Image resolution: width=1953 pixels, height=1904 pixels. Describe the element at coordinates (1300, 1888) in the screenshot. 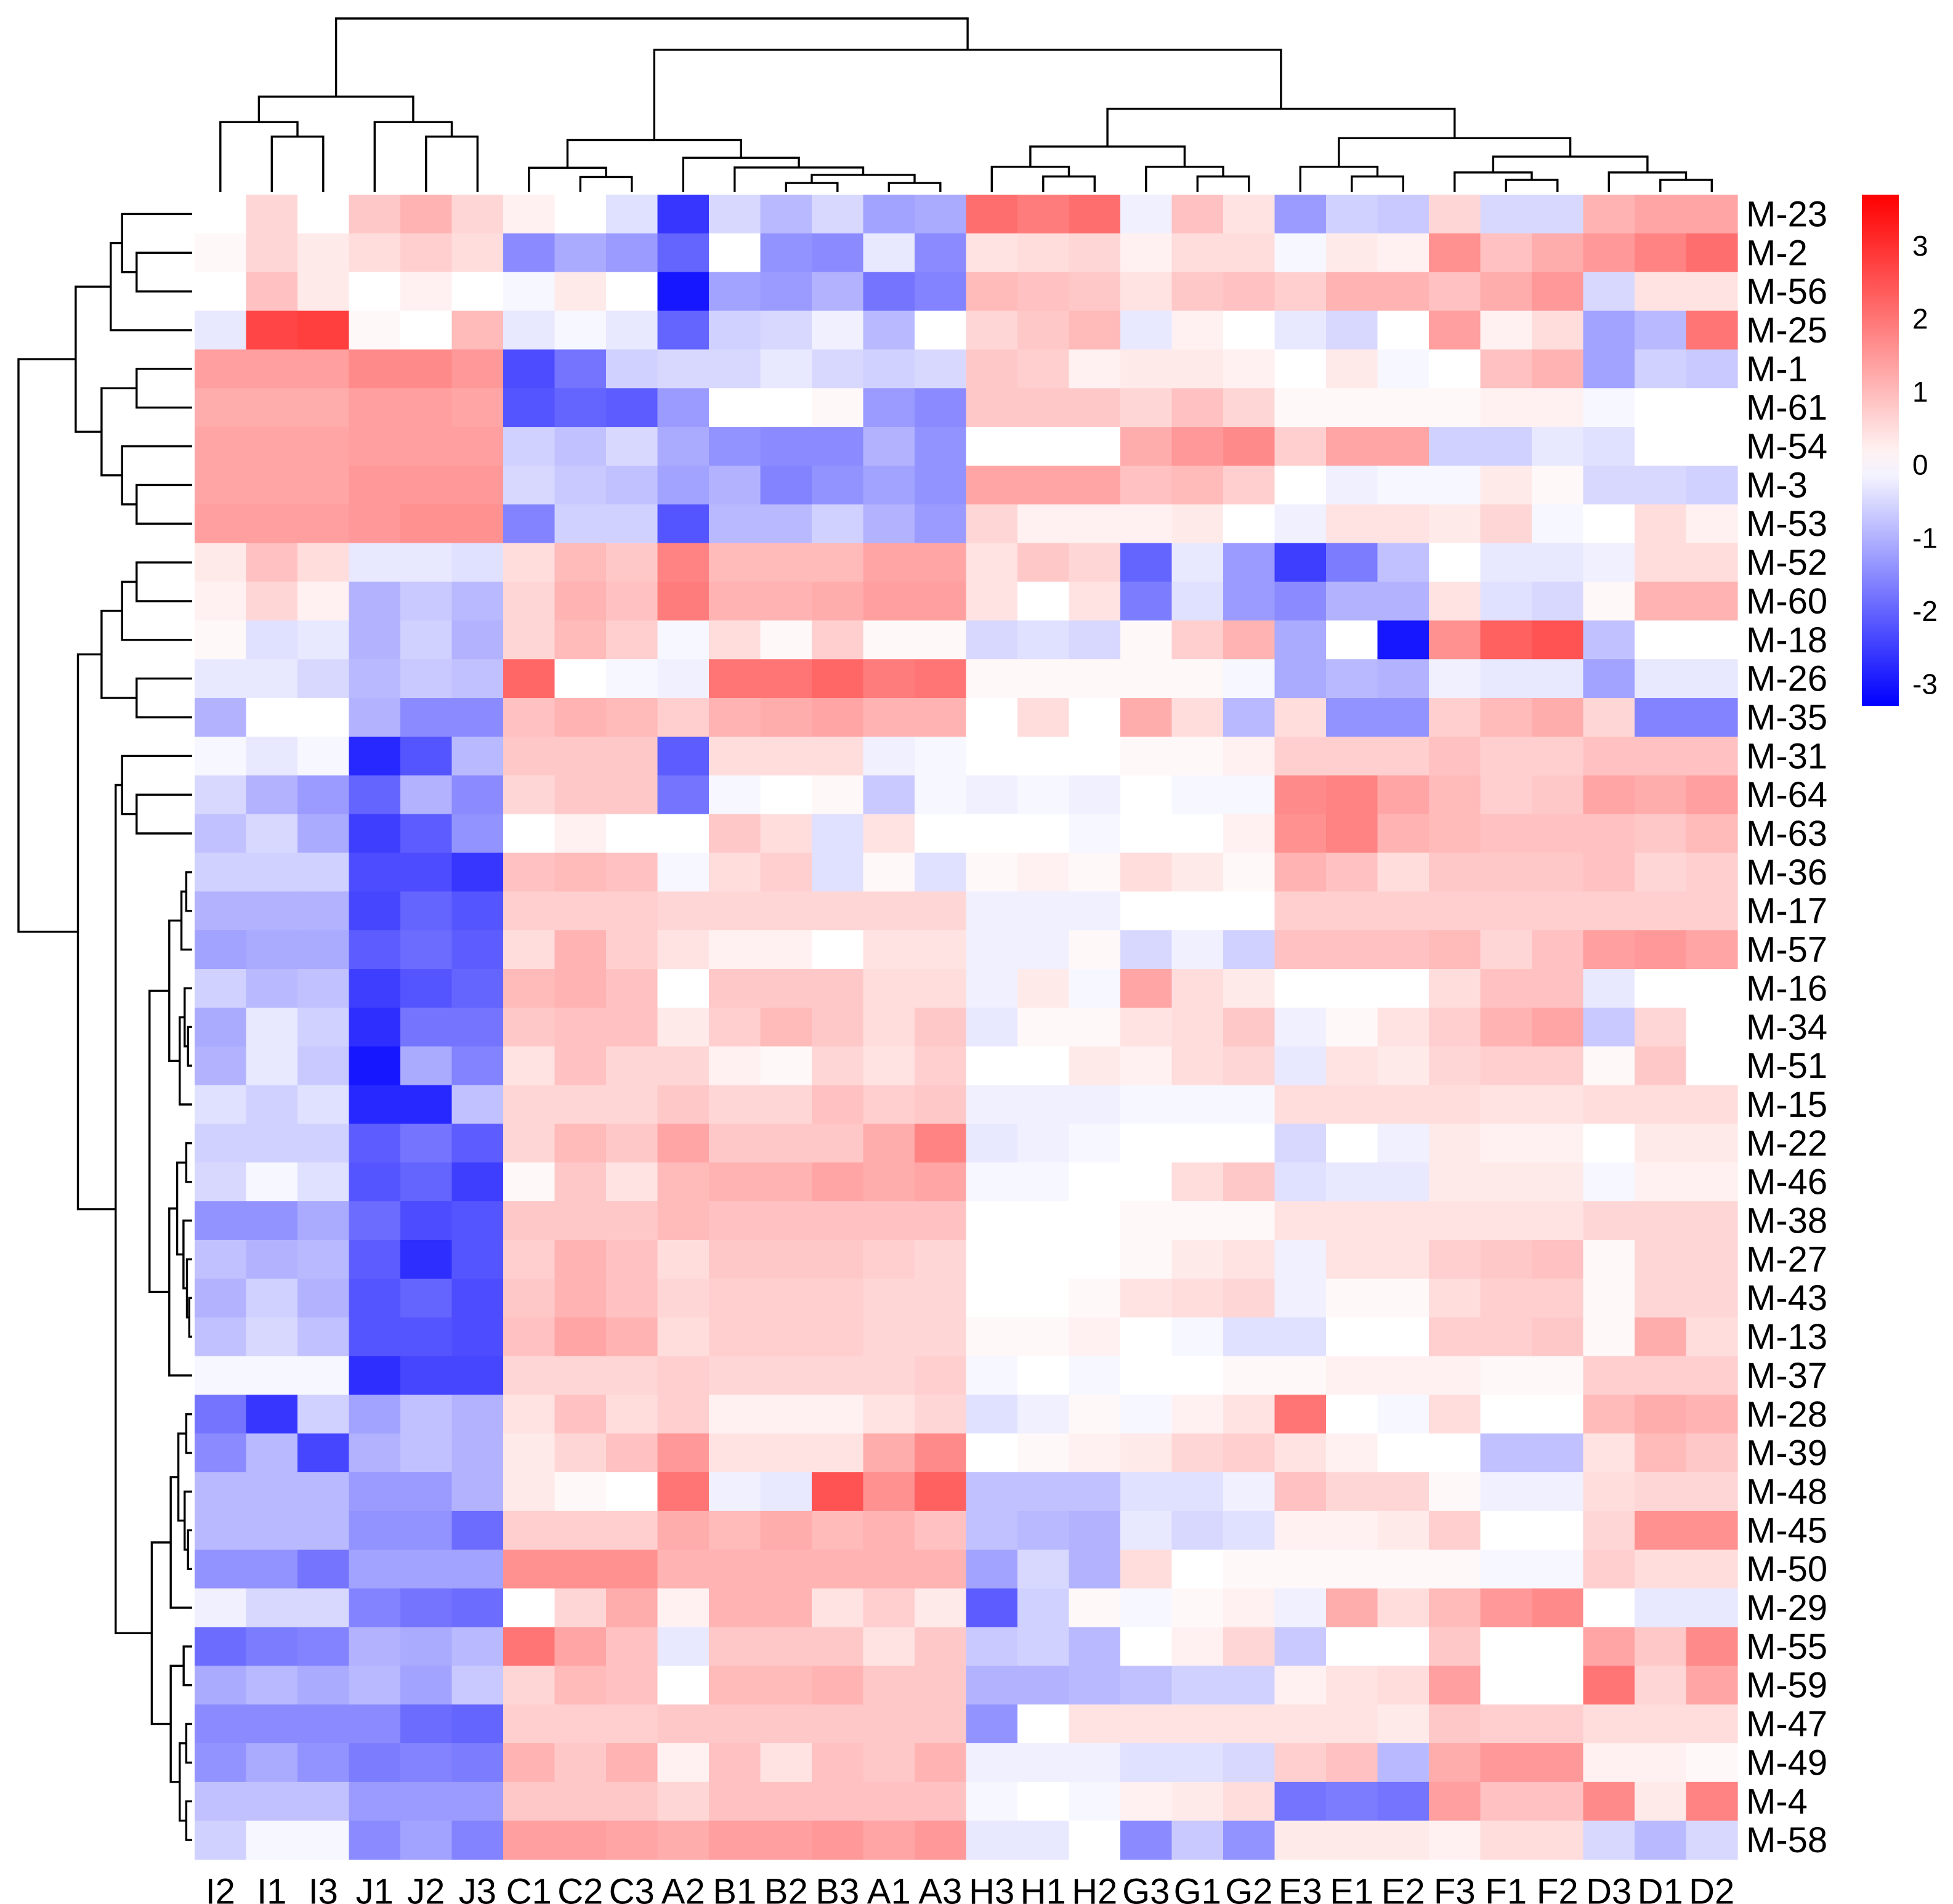

I see `column-label: E3` at that location.